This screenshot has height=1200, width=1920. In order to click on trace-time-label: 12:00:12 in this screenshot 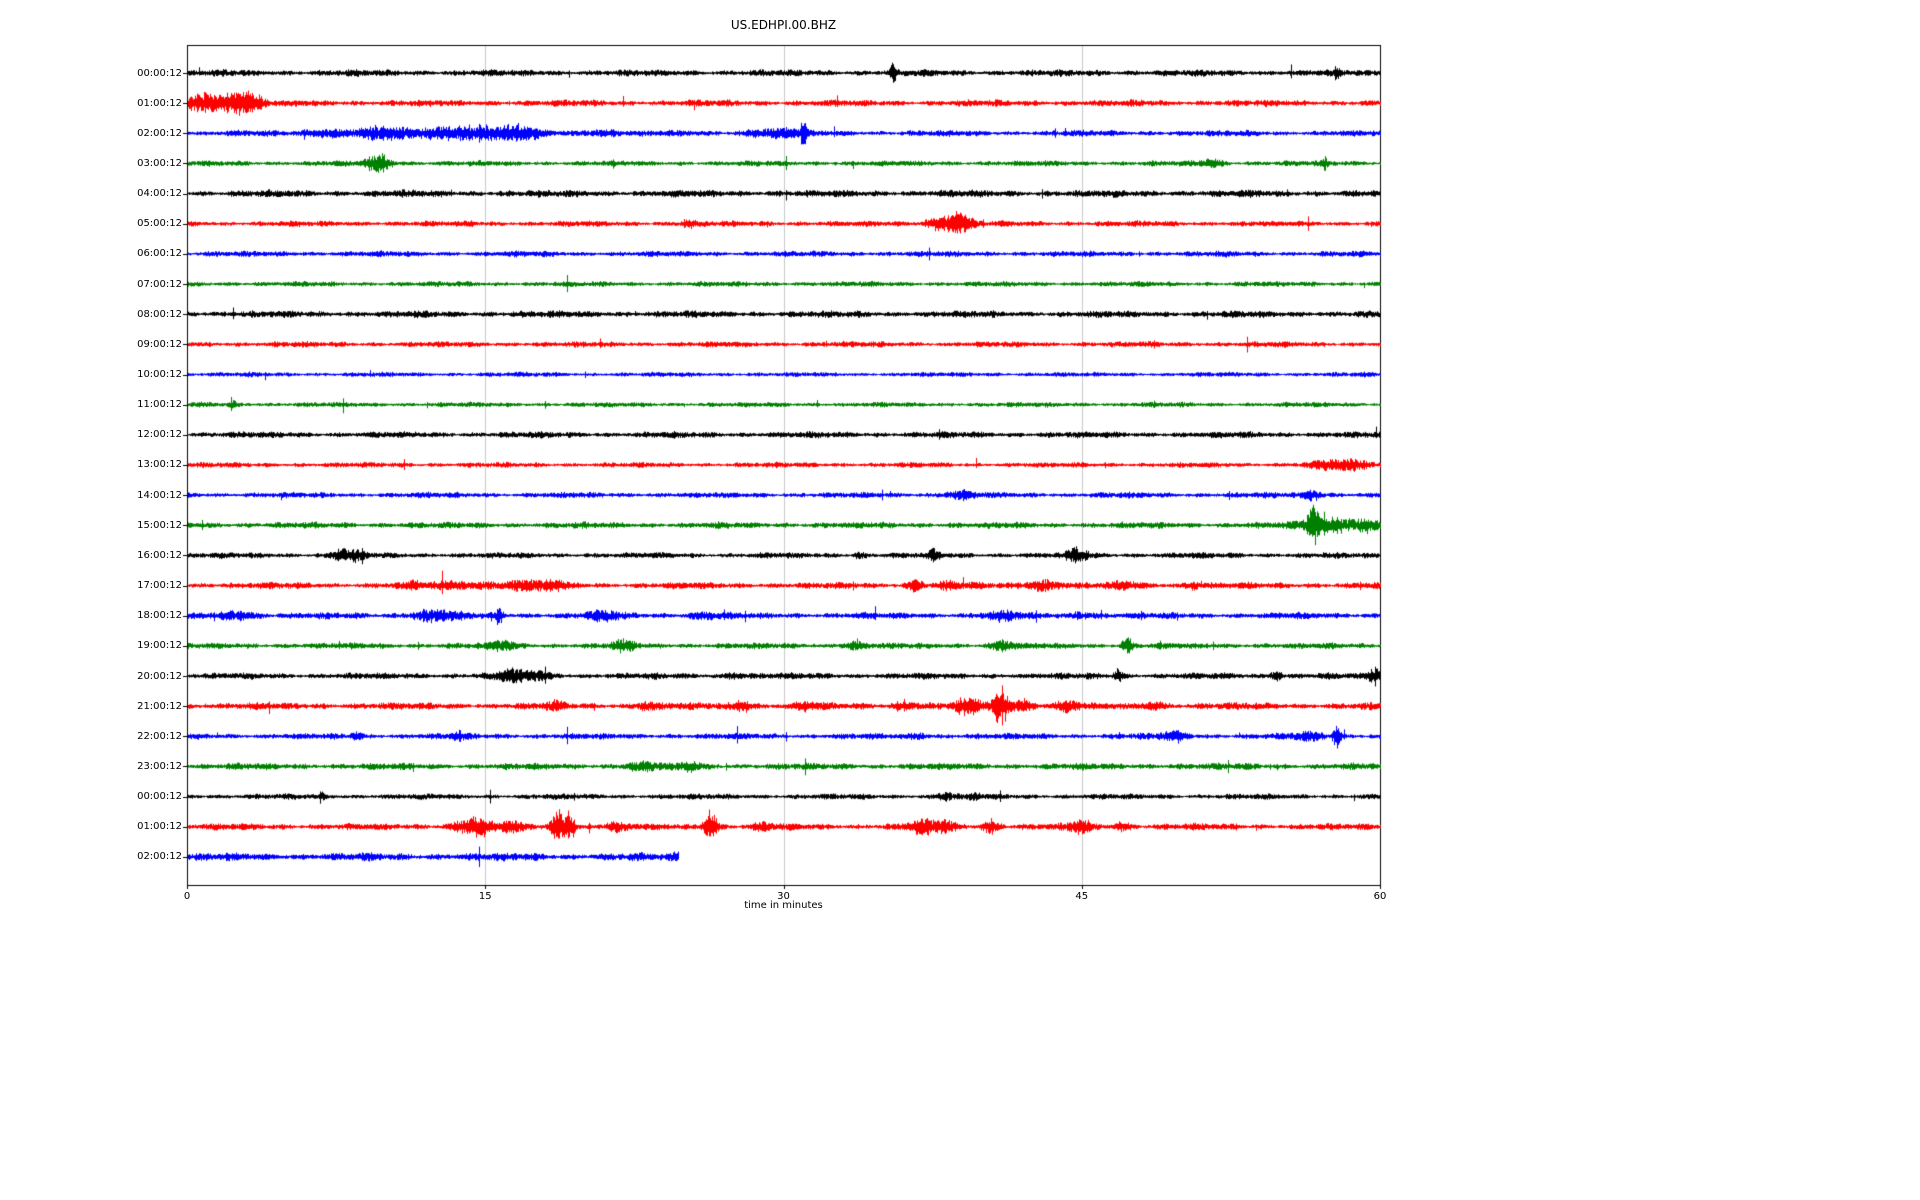, I will do `click(159, 435)`.